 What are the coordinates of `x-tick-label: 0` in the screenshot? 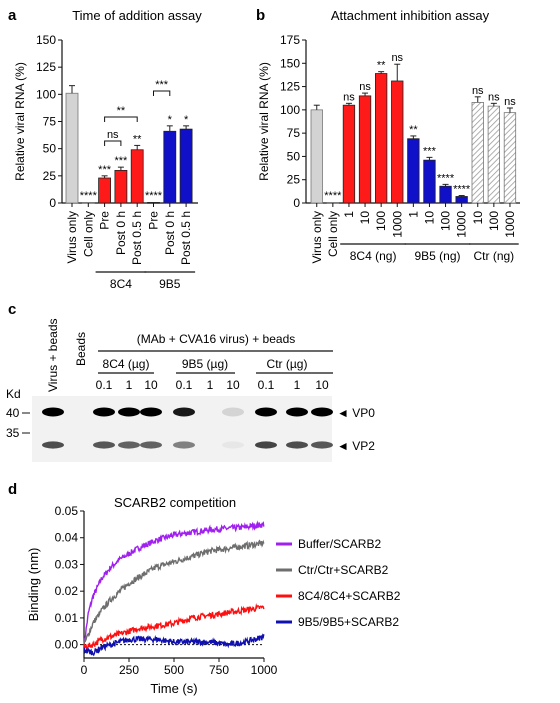 It's located at (84, 670).